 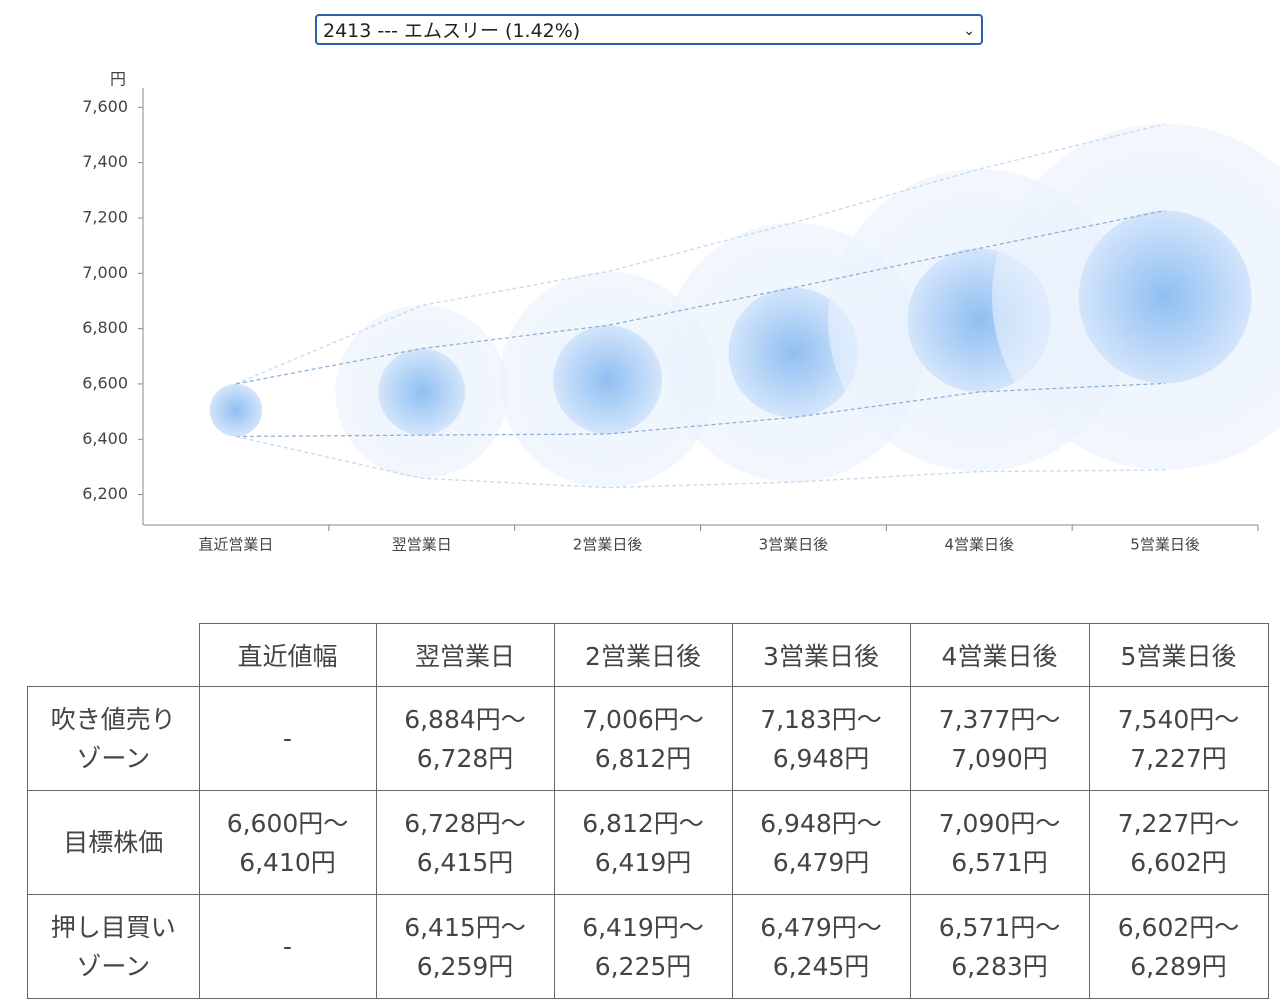 What do you see at coordinates (643, 842) in the screenshot?
I see `price-cell: 6,812円〜 6,419円` at bounding box center [643, 842].